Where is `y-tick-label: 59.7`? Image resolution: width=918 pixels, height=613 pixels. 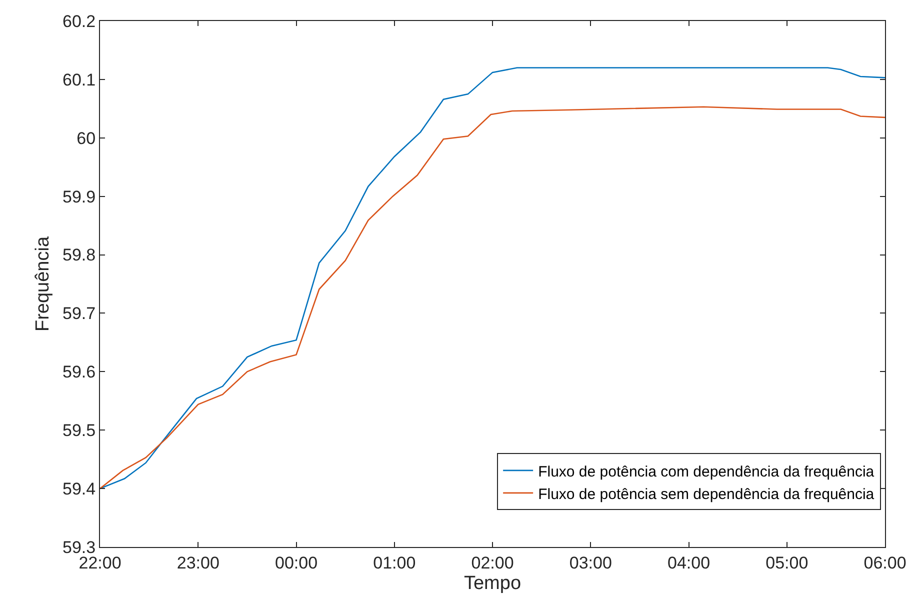 y-tick-label: 59.7 is located at coordinates (79, 314).